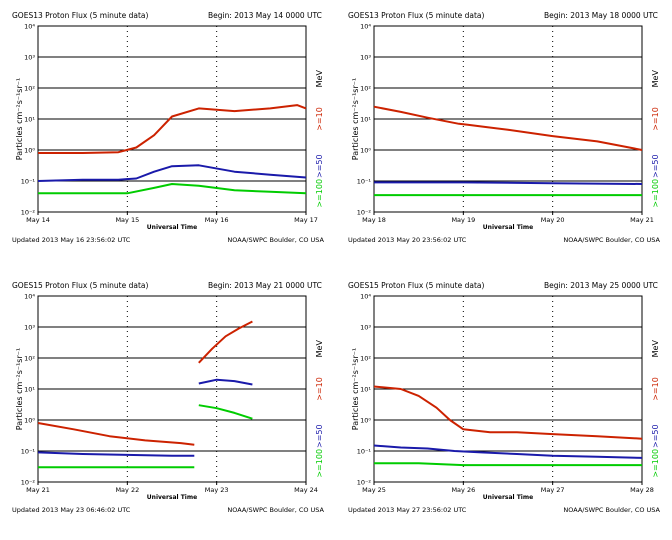  What do you see at coordinates (553, 490) in the screenshot?
I see `x-tick-label: May 27` at bounding box center [553, 490].